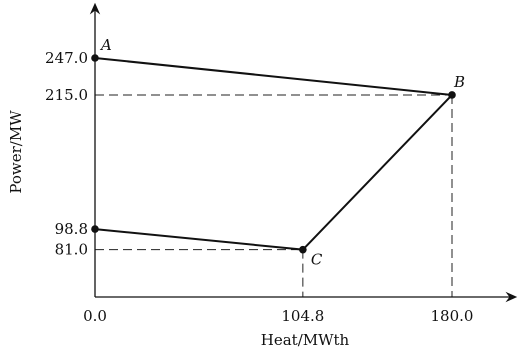 This screenshot has width=518, height=356. What do you see at coordinates (66, 95) in the screenshot?
I see `y-tick-label-215-0: 215.0` at bounding box center [66, 95].